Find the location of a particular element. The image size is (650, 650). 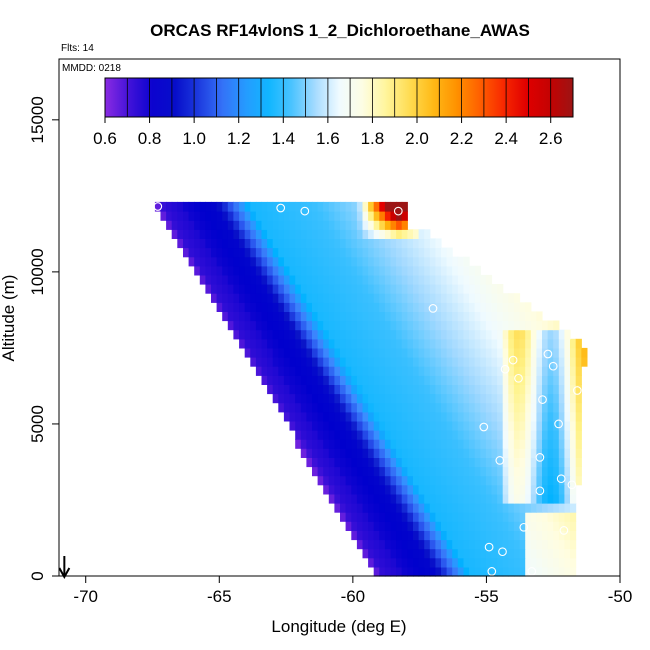

sample-point is located at coordinates (553, 366).